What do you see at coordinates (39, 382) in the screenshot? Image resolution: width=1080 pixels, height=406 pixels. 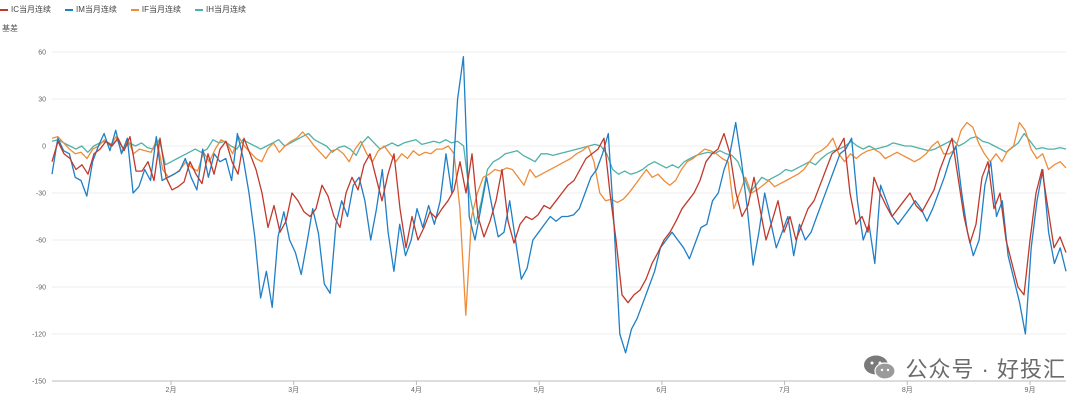 I see `y-tick-label: -150` at bounding box center [39, 382].